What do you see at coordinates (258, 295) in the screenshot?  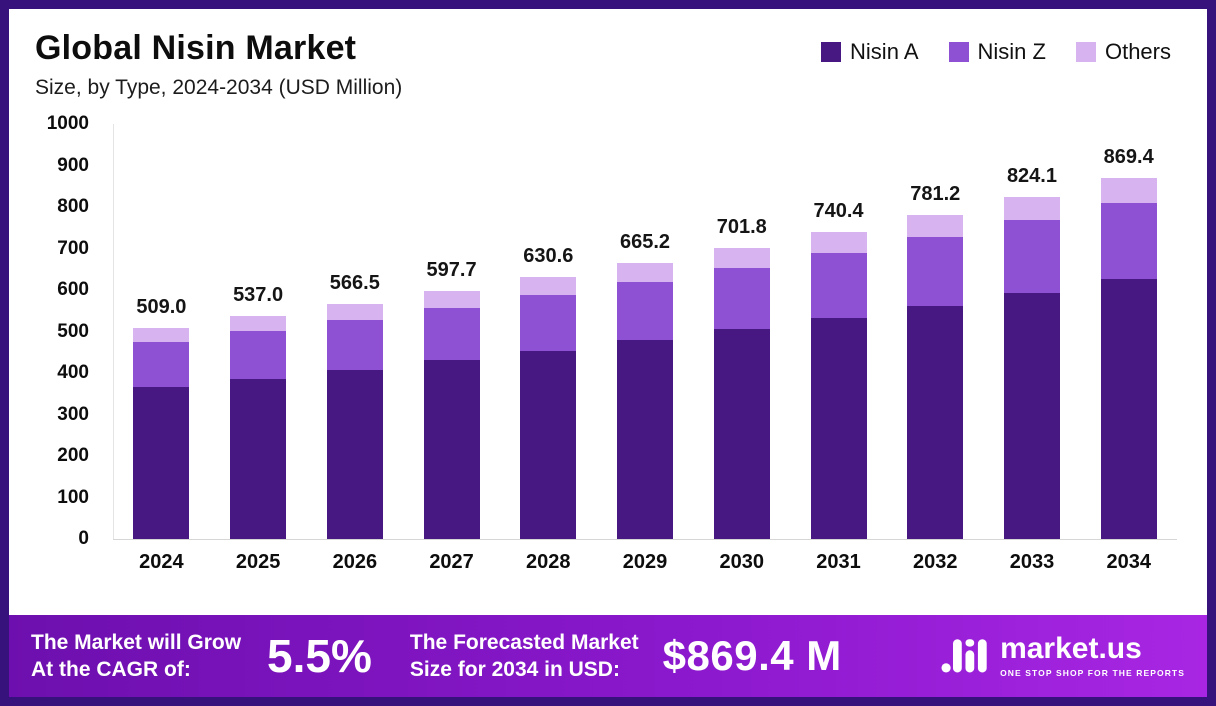 I see `total-label: 537.0` at bounding box center [258, 295].